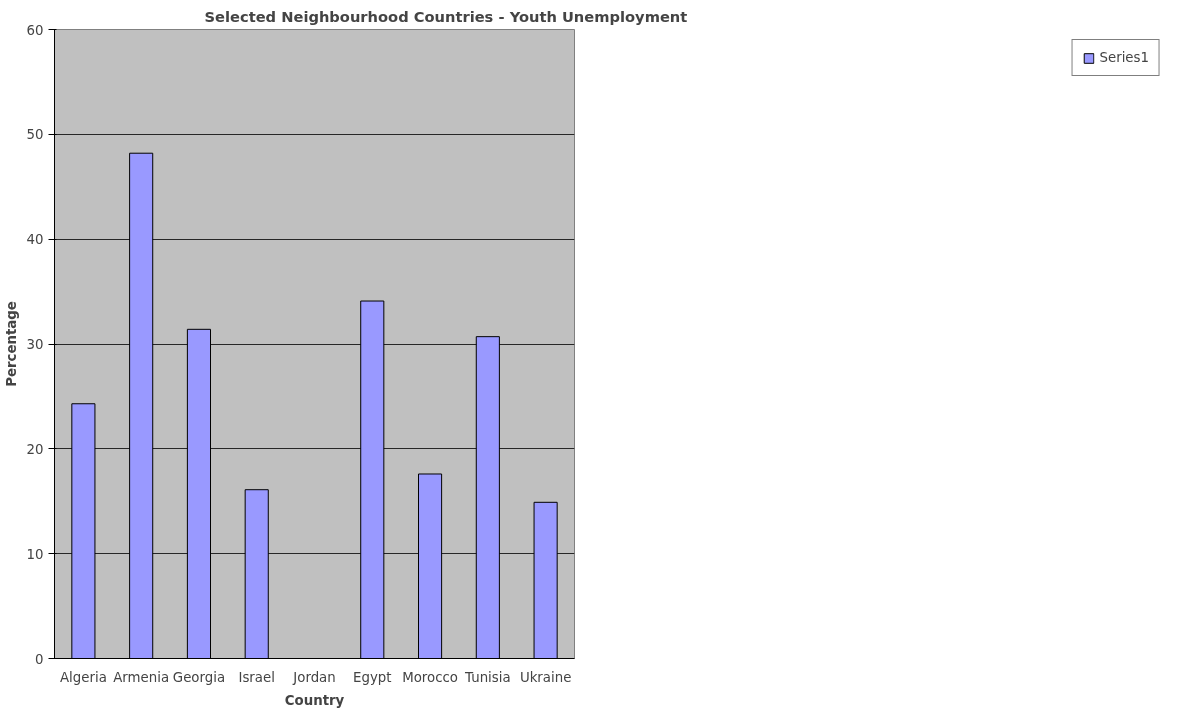  Describe the element at coordinates (35, 344) in the screenshot. I see `y-tick-label: 30` at that location.